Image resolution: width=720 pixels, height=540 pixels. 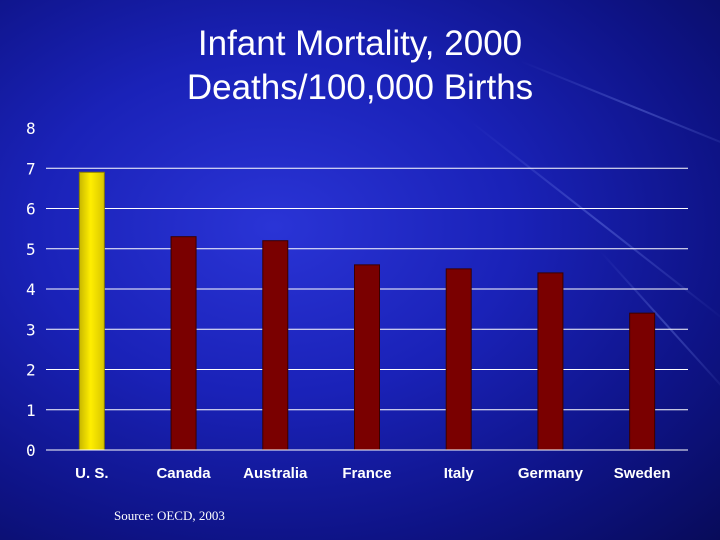 What do you see at coordinates (31, 410) in the screenshot?
I see `y-tick-label: 1` at bounding box center [31, 410].